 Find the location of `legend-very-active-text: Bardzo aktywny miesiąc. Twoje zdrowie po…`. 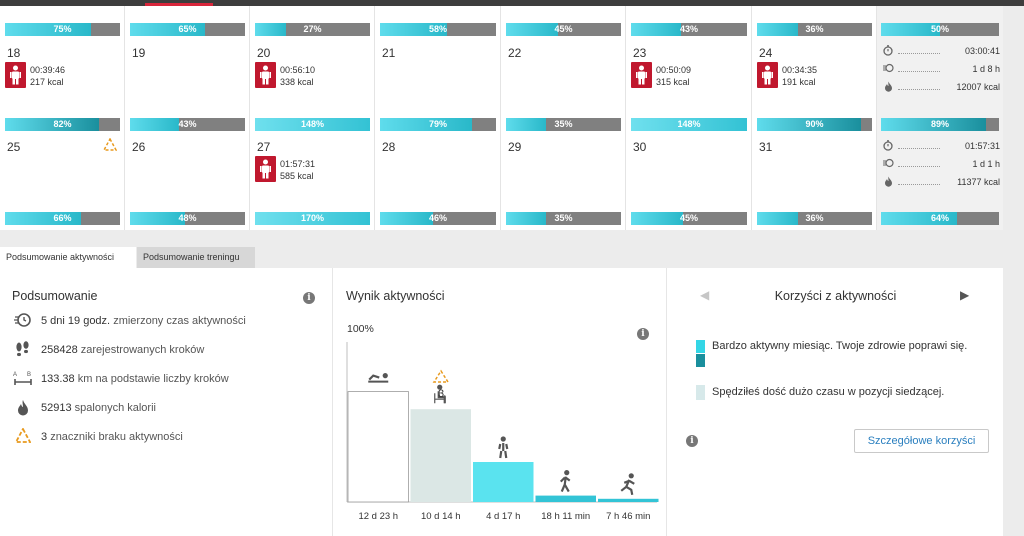

legend-very-active-text: Bardzo aktywny miesiąc. Twoje zdrowie po… is located at coordinates (840, 346).